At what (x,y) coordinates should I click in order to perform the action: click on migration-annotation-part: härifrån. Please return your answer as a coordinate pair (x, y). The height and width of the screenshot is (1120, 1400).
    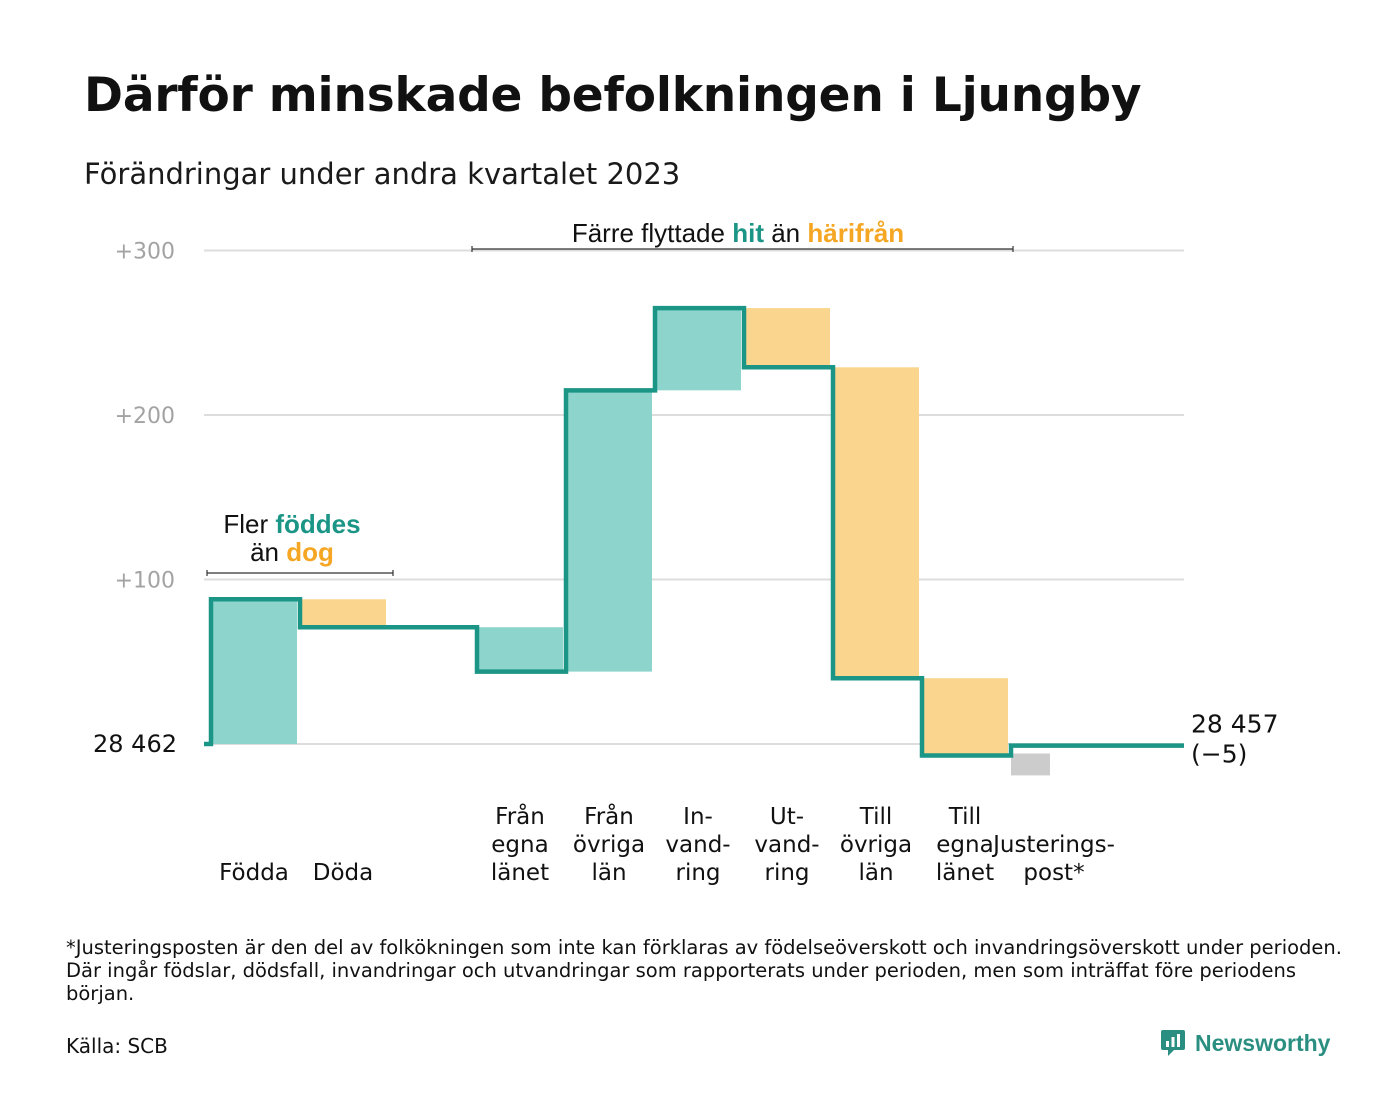
    Looking at the image, I should click on (855, 233).